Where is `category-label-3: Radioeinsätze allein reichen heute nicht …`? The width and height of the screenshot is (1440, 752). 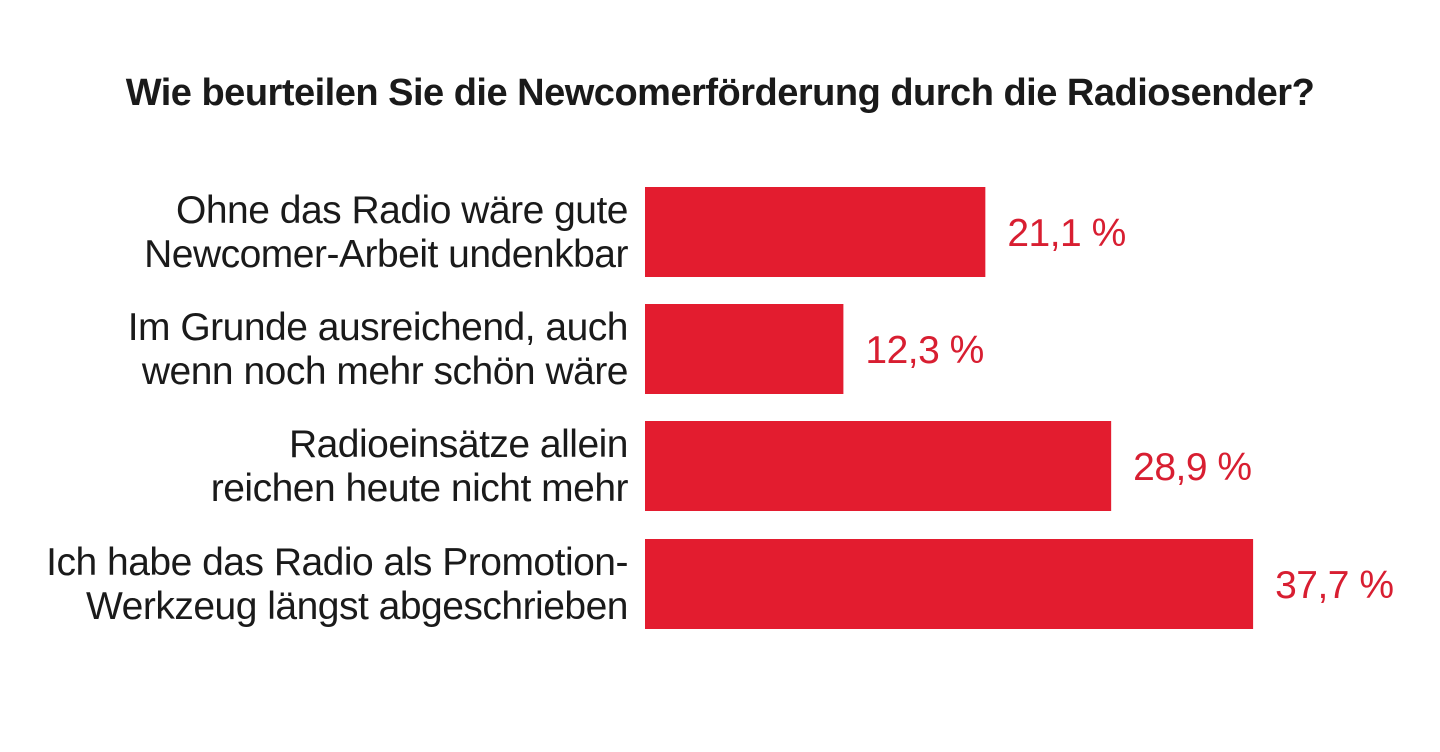 category-label-3: Radioeinsätze allein reichen heute nicht … is located at coordinates (420, 466).